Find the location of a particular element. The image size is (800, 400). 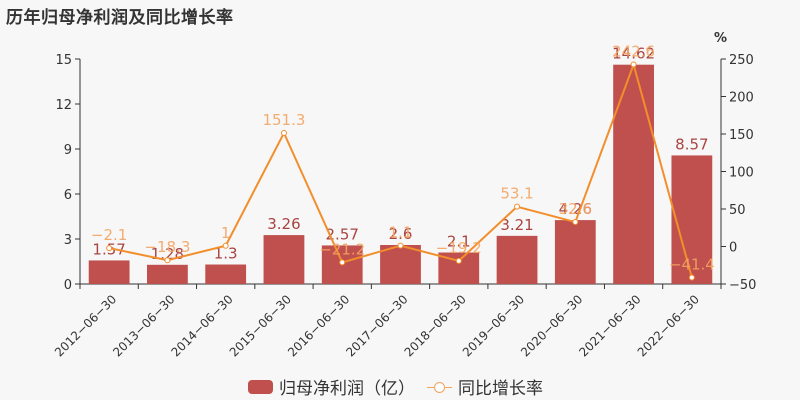

growth-value-label: −19.2 is located at coordinates (459, 248).